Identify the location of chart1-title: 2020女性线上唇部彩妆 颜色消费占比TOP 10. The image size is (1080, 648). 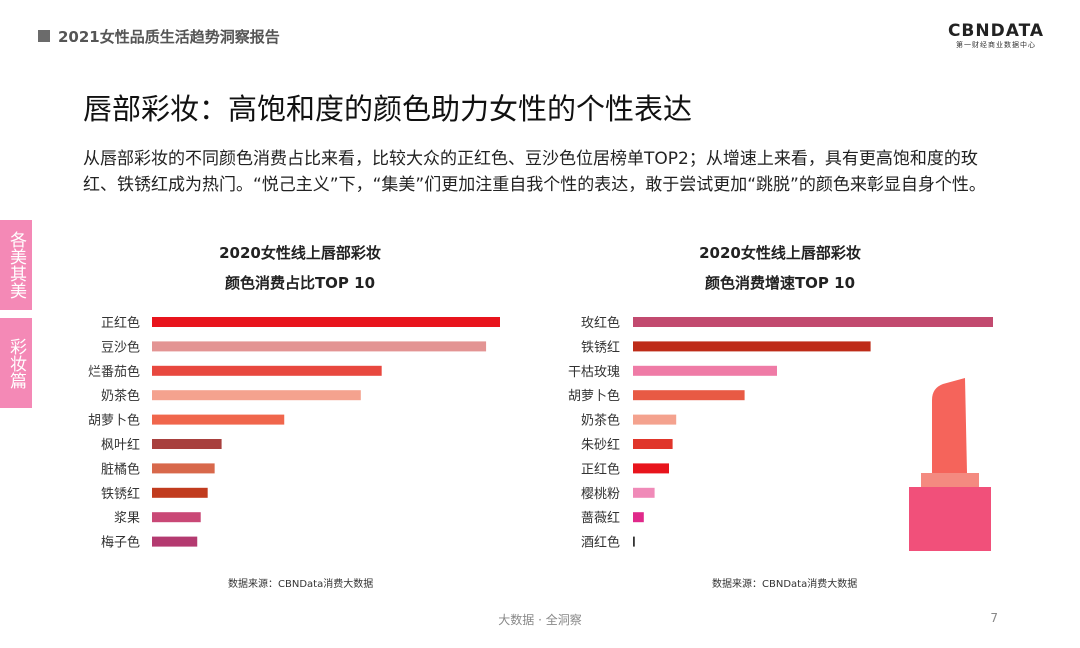
(300, 268).